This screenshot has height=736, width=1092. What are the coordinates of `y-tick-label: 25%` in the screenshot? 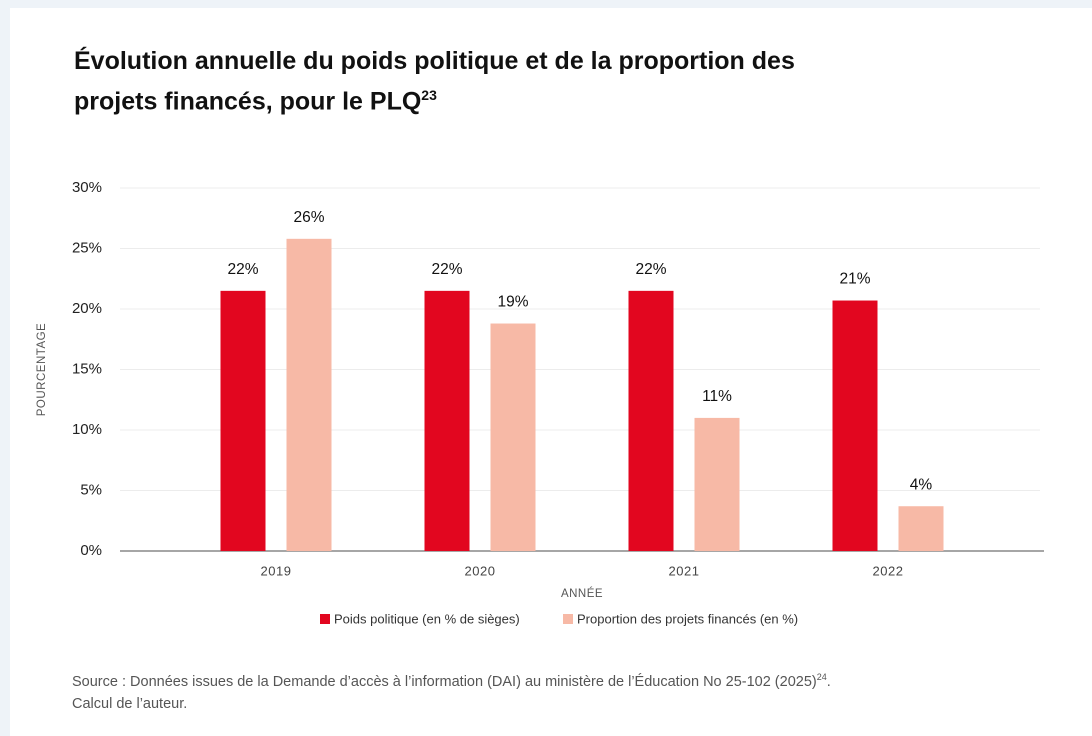 It's located at (87, 247).